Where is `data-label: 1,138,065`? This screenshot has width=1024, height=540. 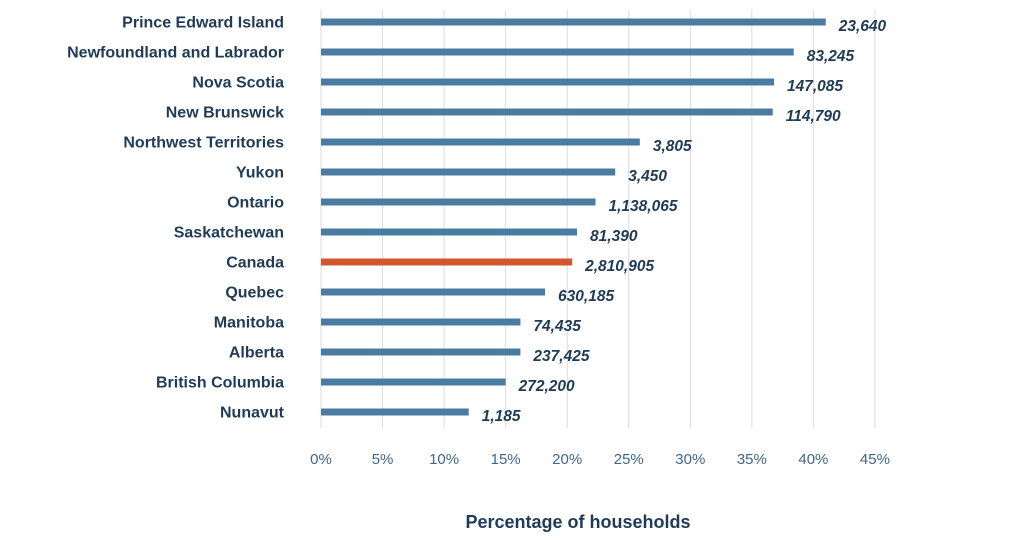 data-label: 1,138,065 is located at coordinates (643, 206).